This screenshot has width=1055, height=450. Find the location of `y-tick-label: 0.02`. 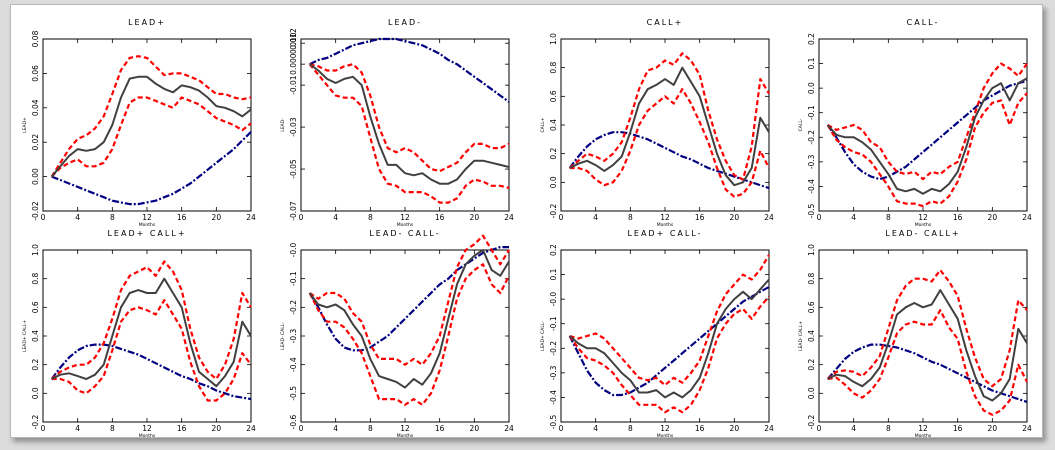

y-tick-label: 0.02 is located at coordinates (35, 142).